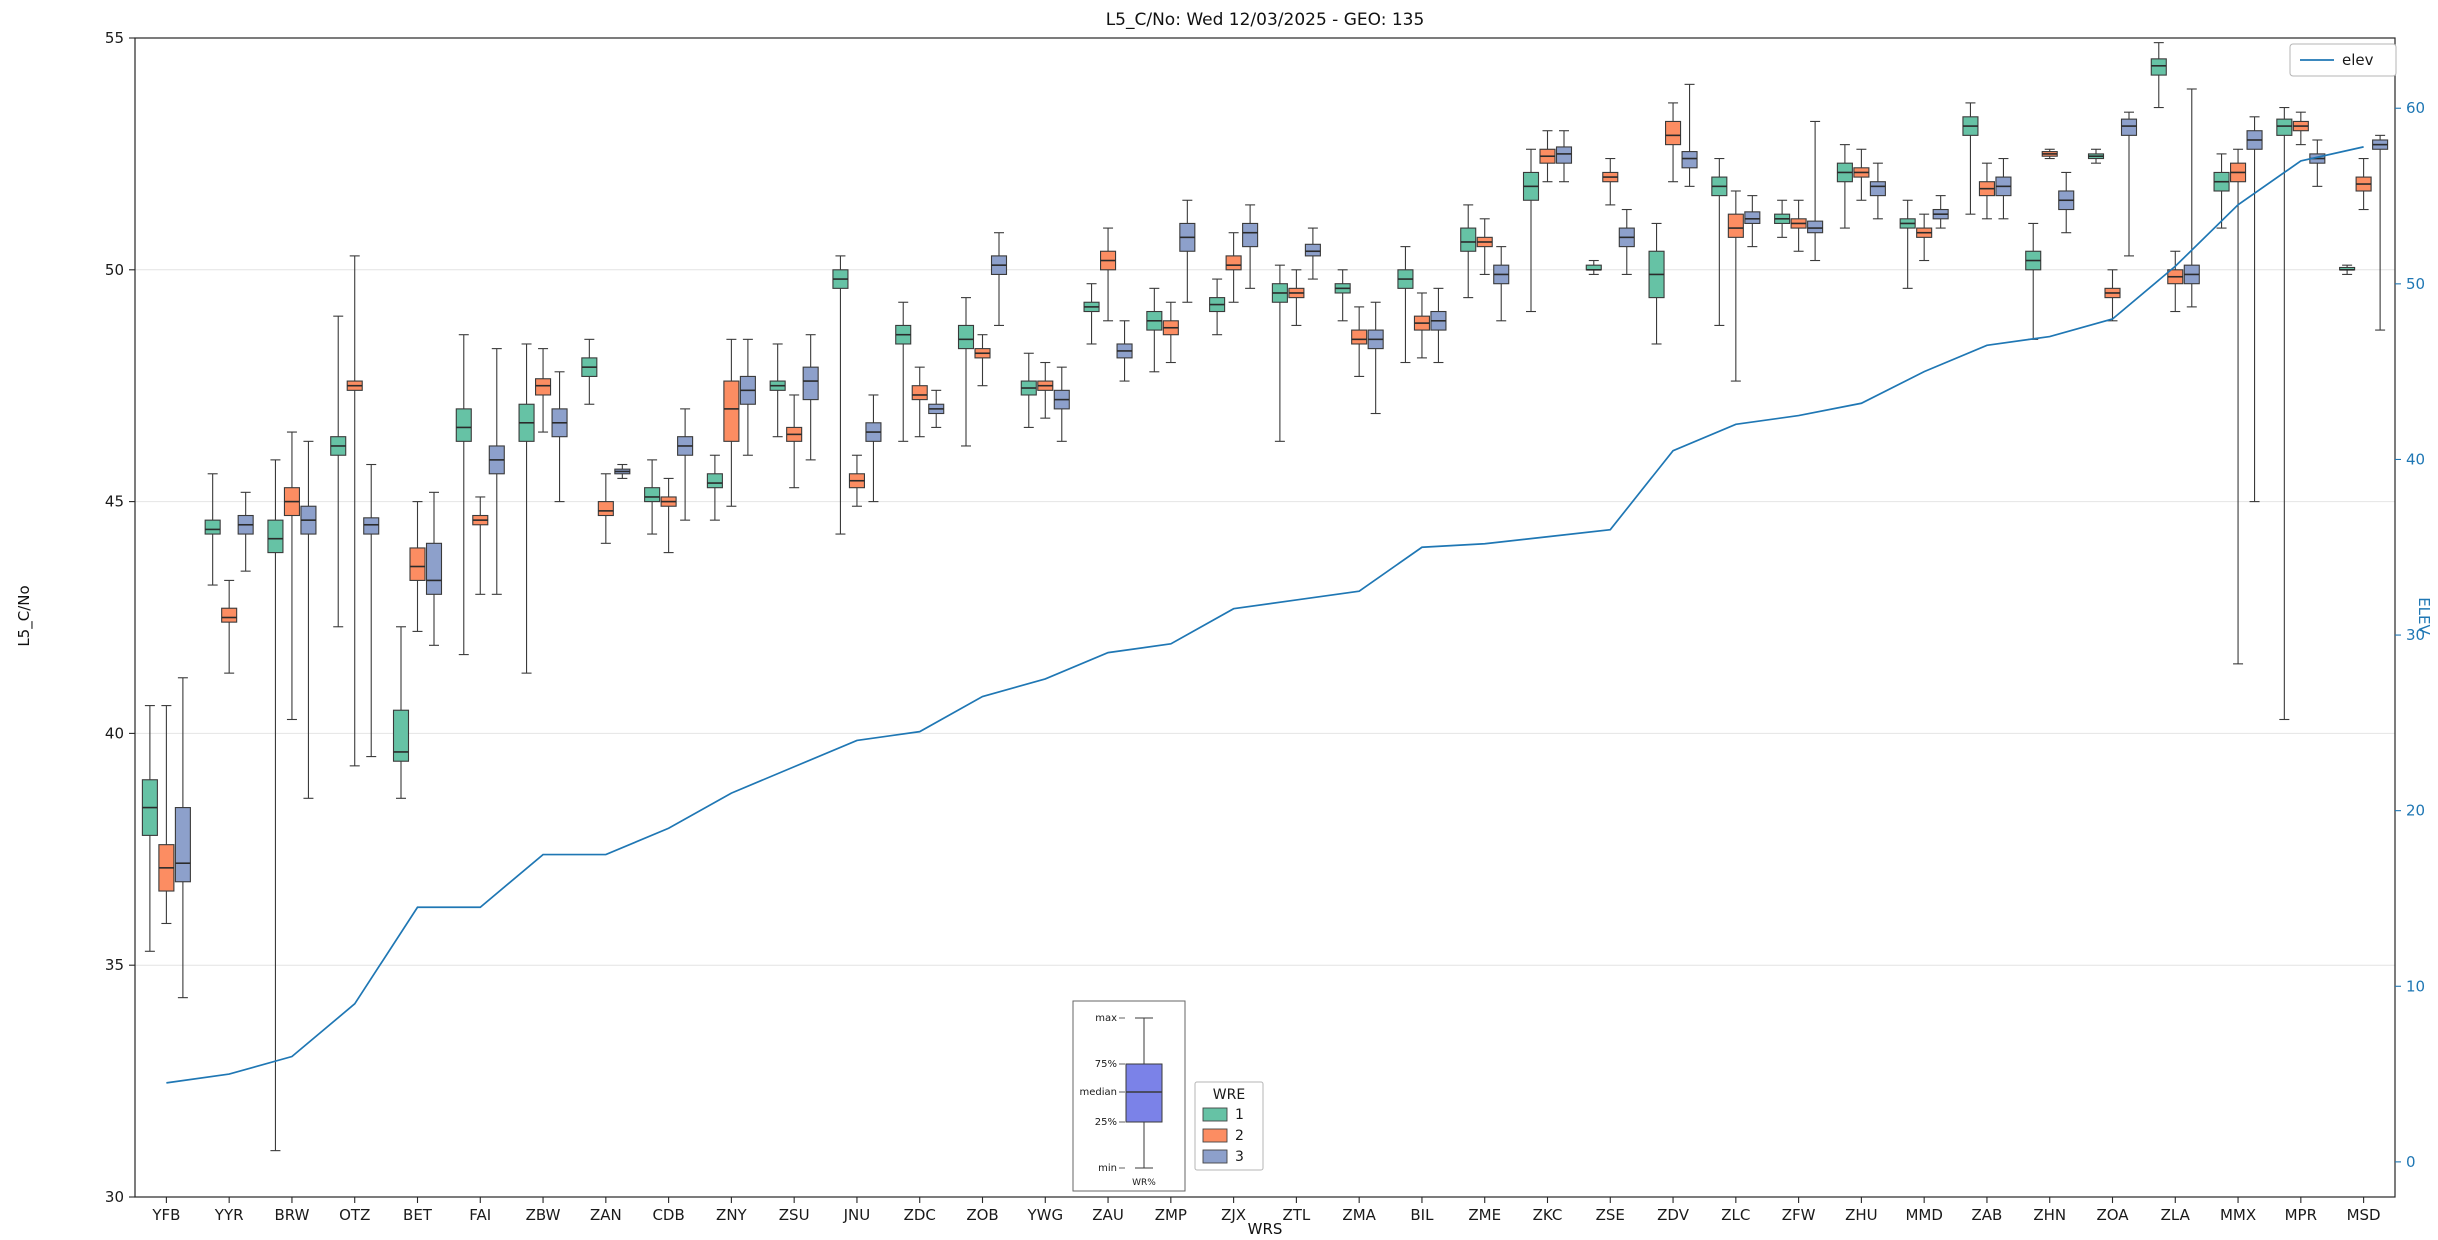  What do you see at coordinates (1815, 191) in the screenshot?
I see `box-ZFW-wre3` at bounding box center [1815, 191].